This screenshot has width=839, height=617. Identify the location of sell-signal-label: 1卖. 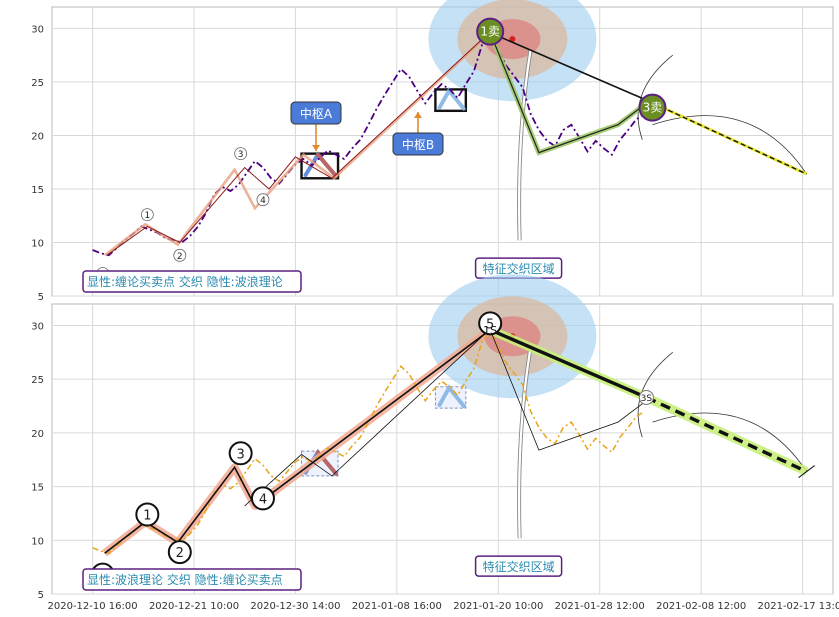
(490, 32).